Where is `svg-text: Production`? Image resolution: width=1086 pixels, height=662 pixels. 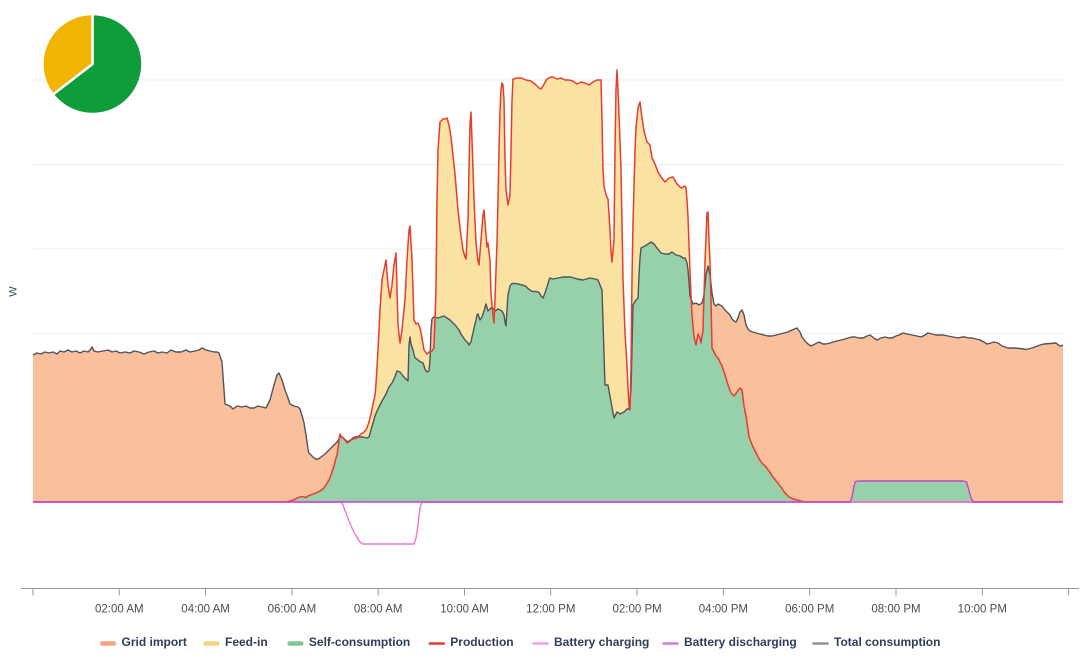
svg-text: Production is located at coordinates (481, 642).